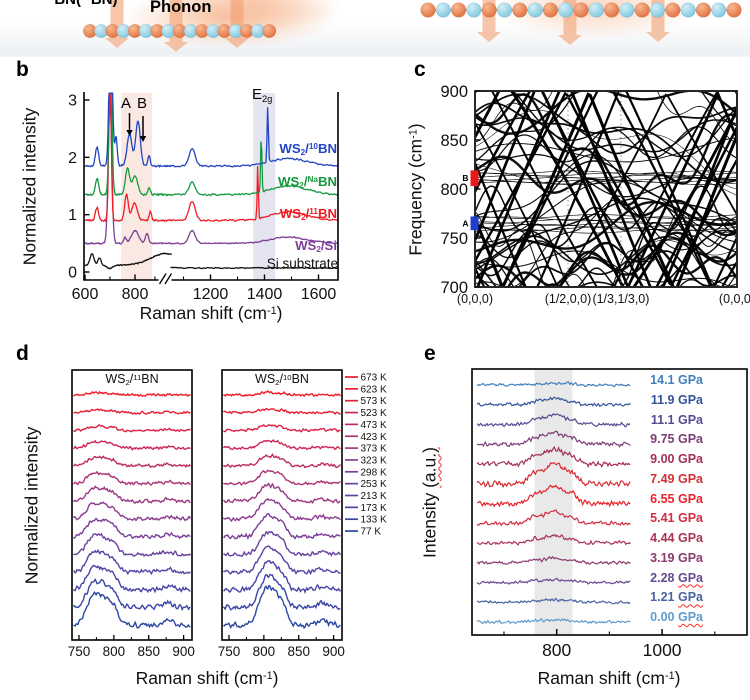 The image size is (750, 700). Describe the element at coordinates (664, 577) in the screenshot. I see `pressure-value: 2.28` at that location.